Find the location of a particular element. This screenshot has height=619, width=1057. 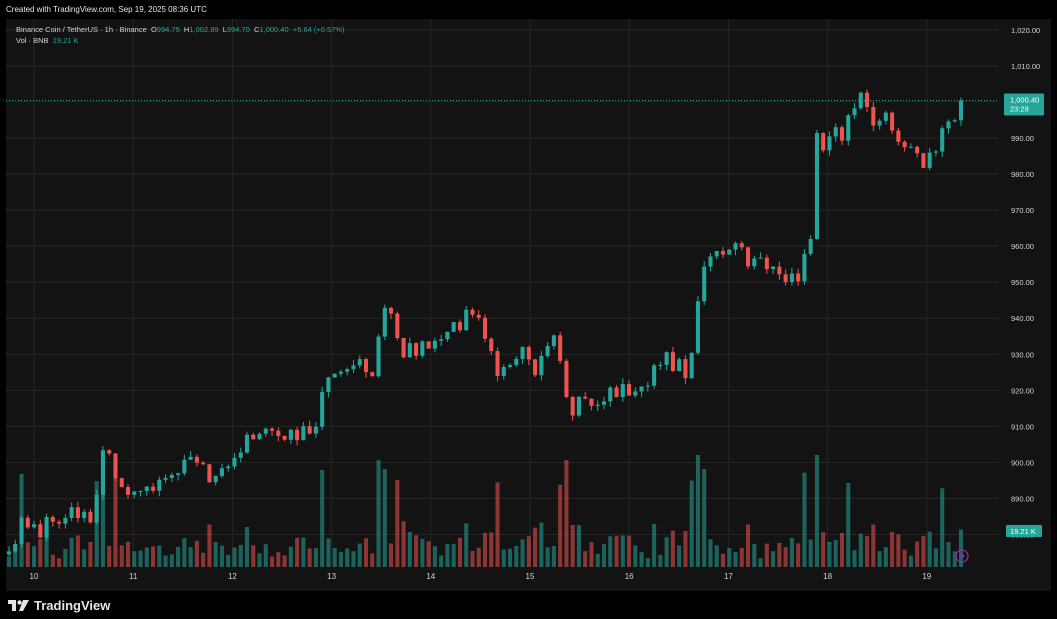

x-tick-label: 17 is located at coordinates (728, 576).